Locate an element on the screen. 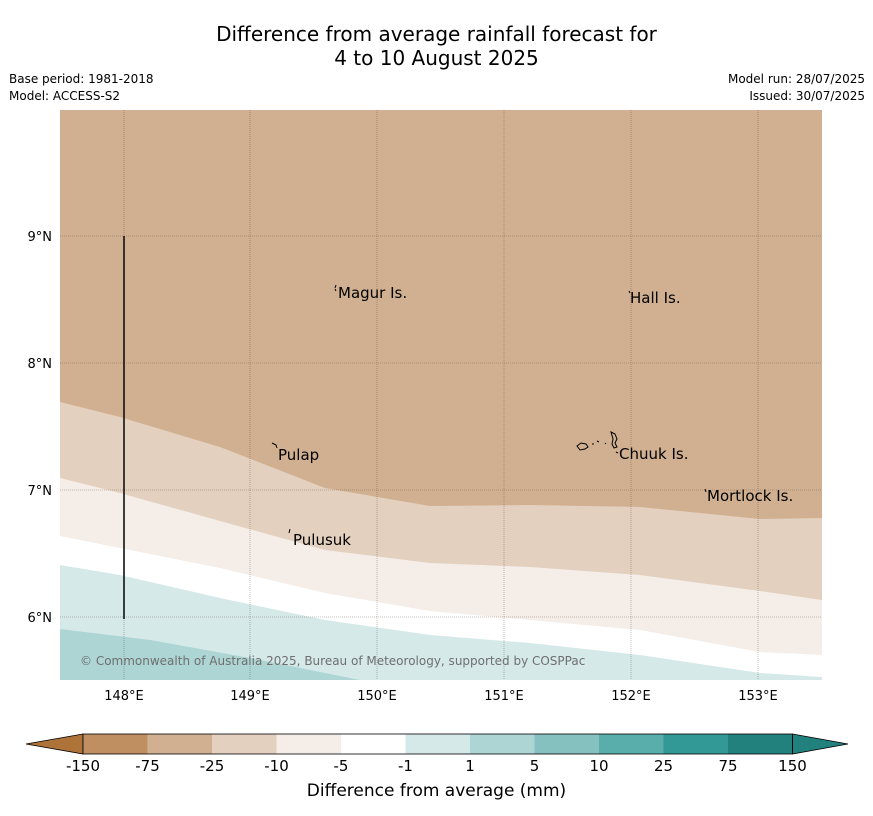 This screenshot has height=816, width=873. lon-tick-label: 152°E is located at coordinates (631, 696).